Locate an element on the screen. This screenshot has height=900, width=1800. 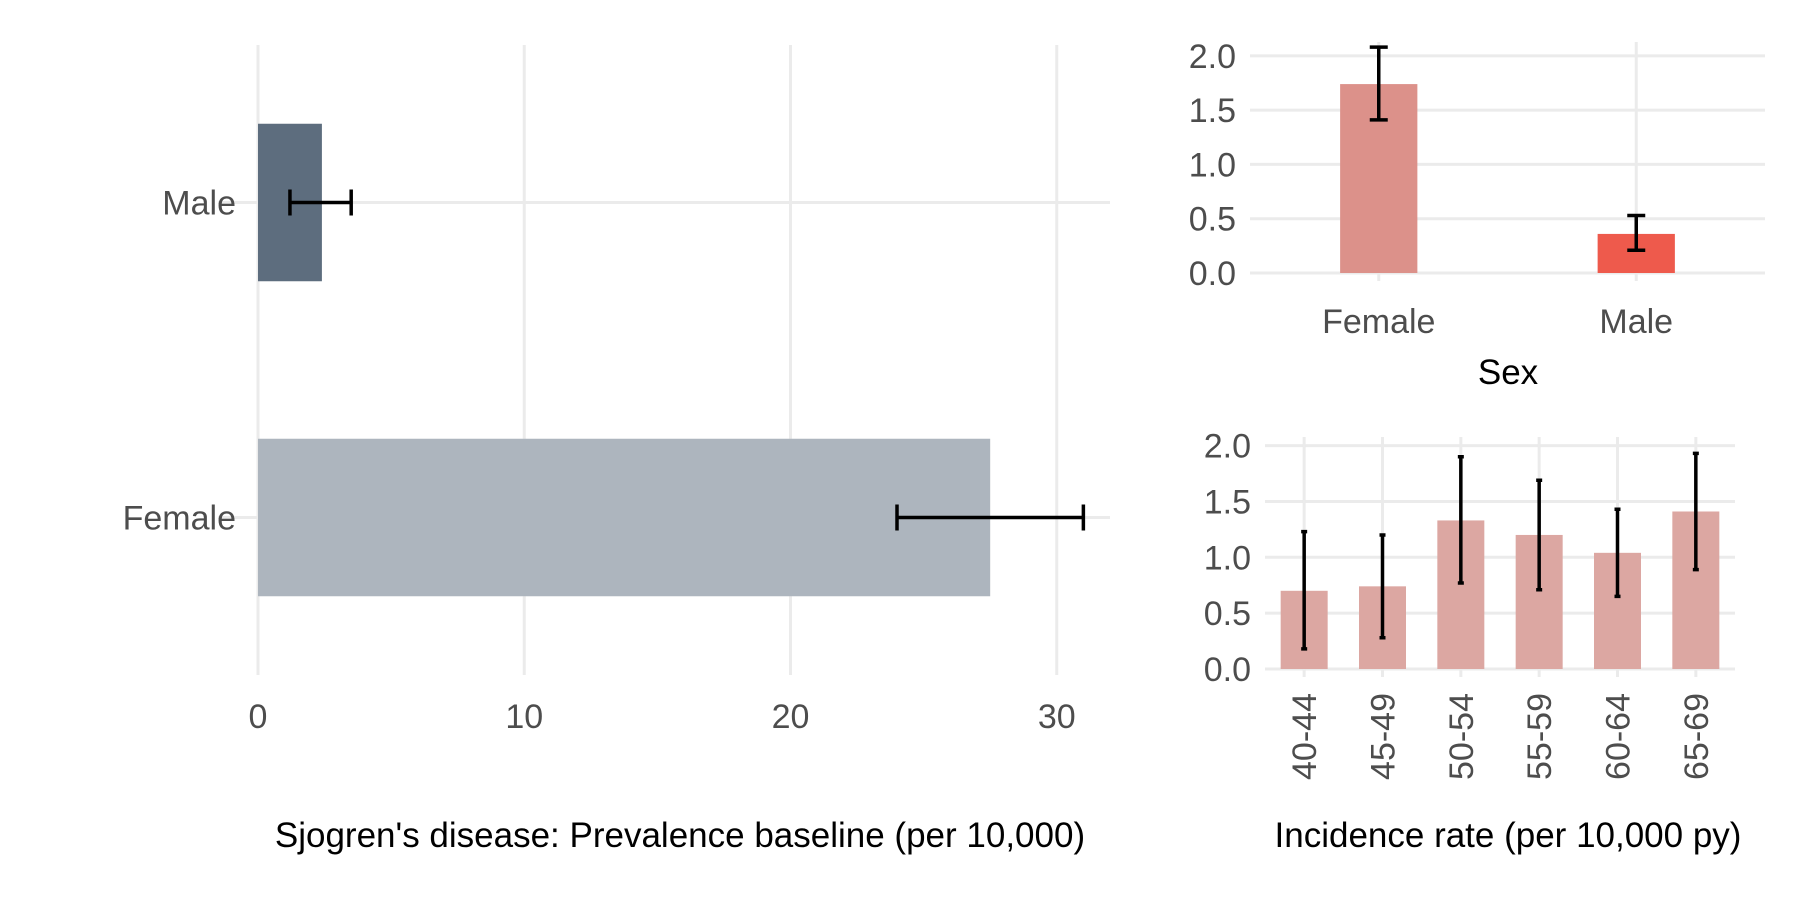
age-x-tick-label: 50-54 is located at coordinates (1462, 736).